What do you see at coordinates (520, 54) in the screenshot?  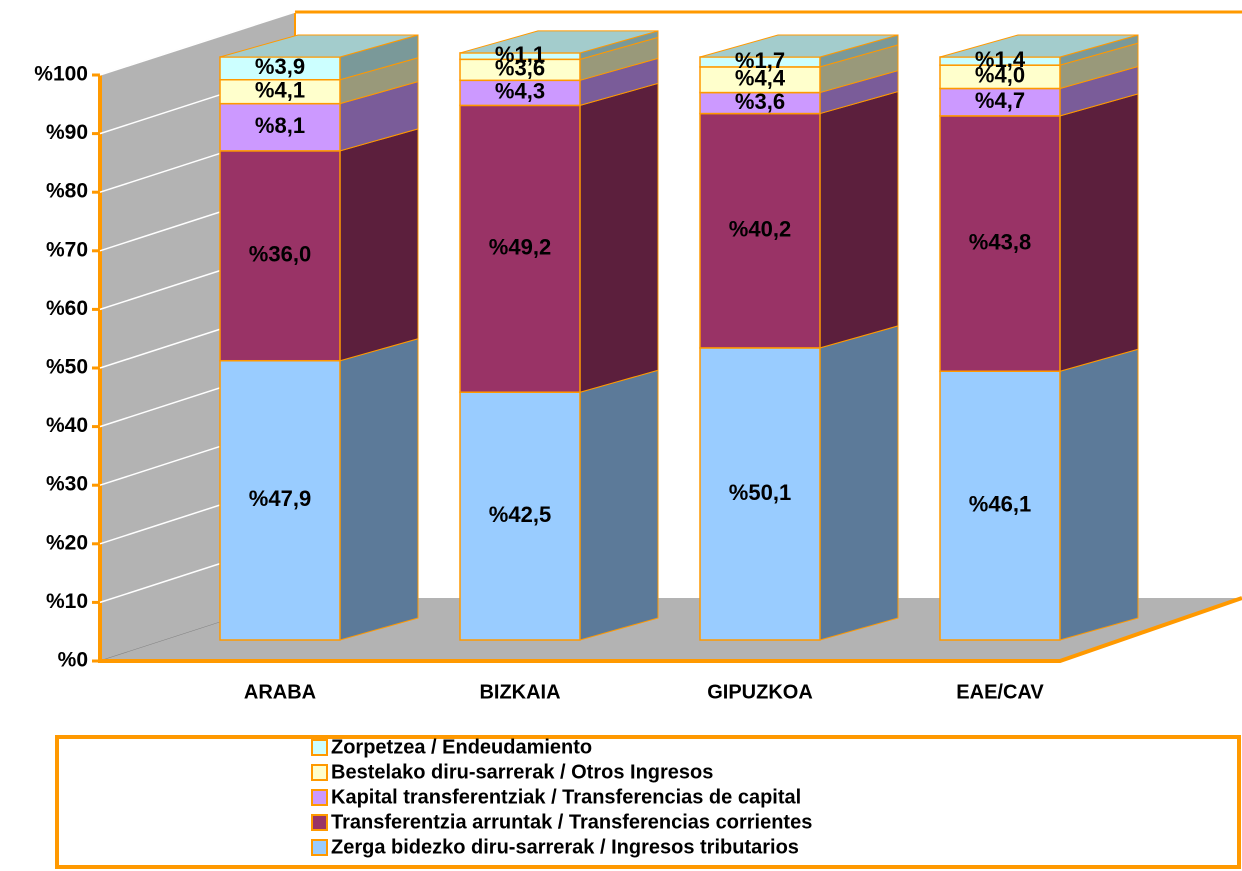 I see `value-label: %1,1` at bounding box center [520, 54].